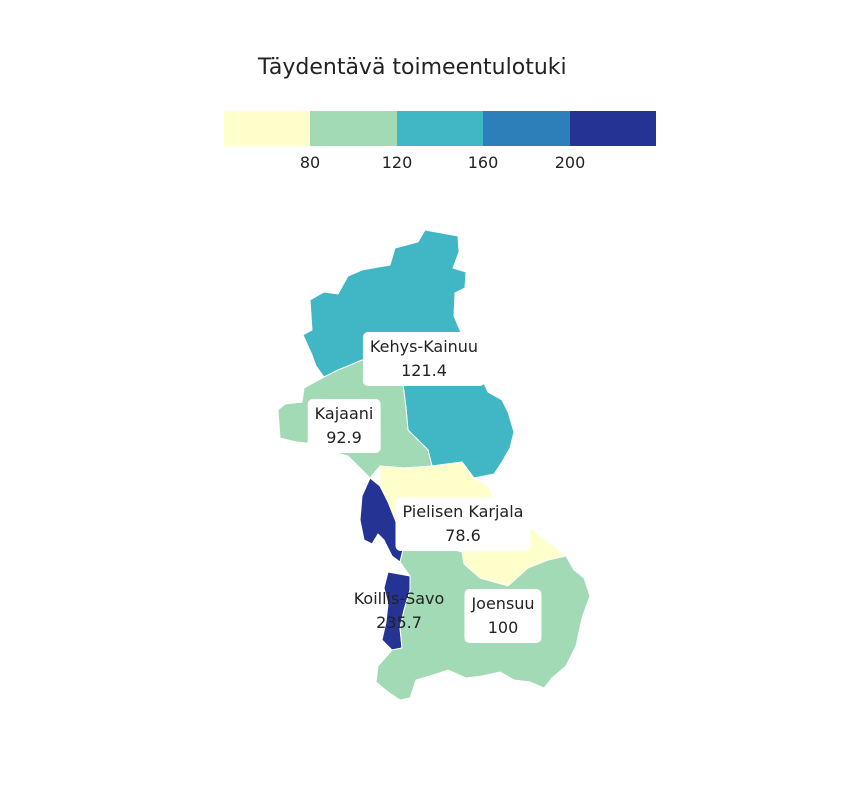 The height and width of the screenshot is (792, 864). Describe the element at coordinates (344, 426) in the screenshot. I see `label-kajaani: Kajaani 92.9` at that location.